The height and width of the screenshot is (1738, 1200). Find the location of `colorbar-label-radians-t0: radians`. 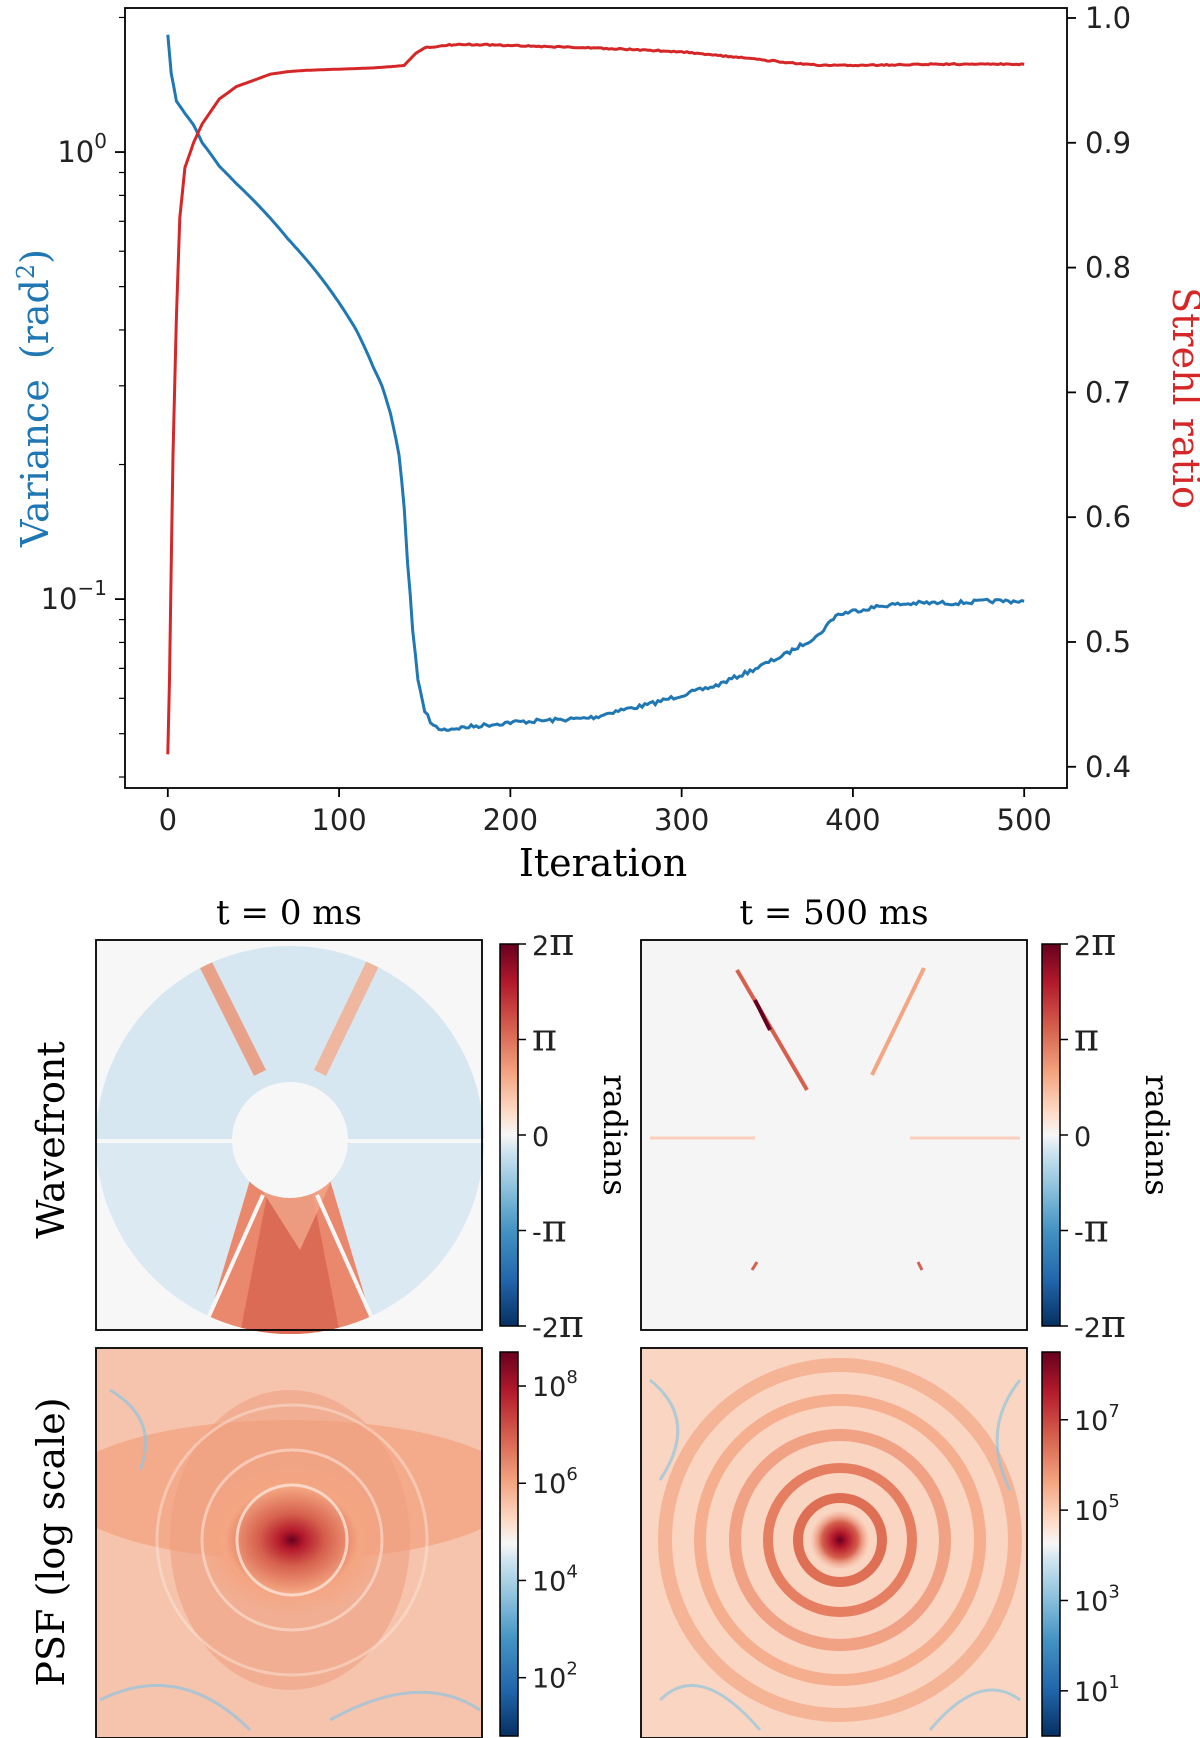

colorbar-label-radians-t0: radians is located at coordinates (615, 1134).